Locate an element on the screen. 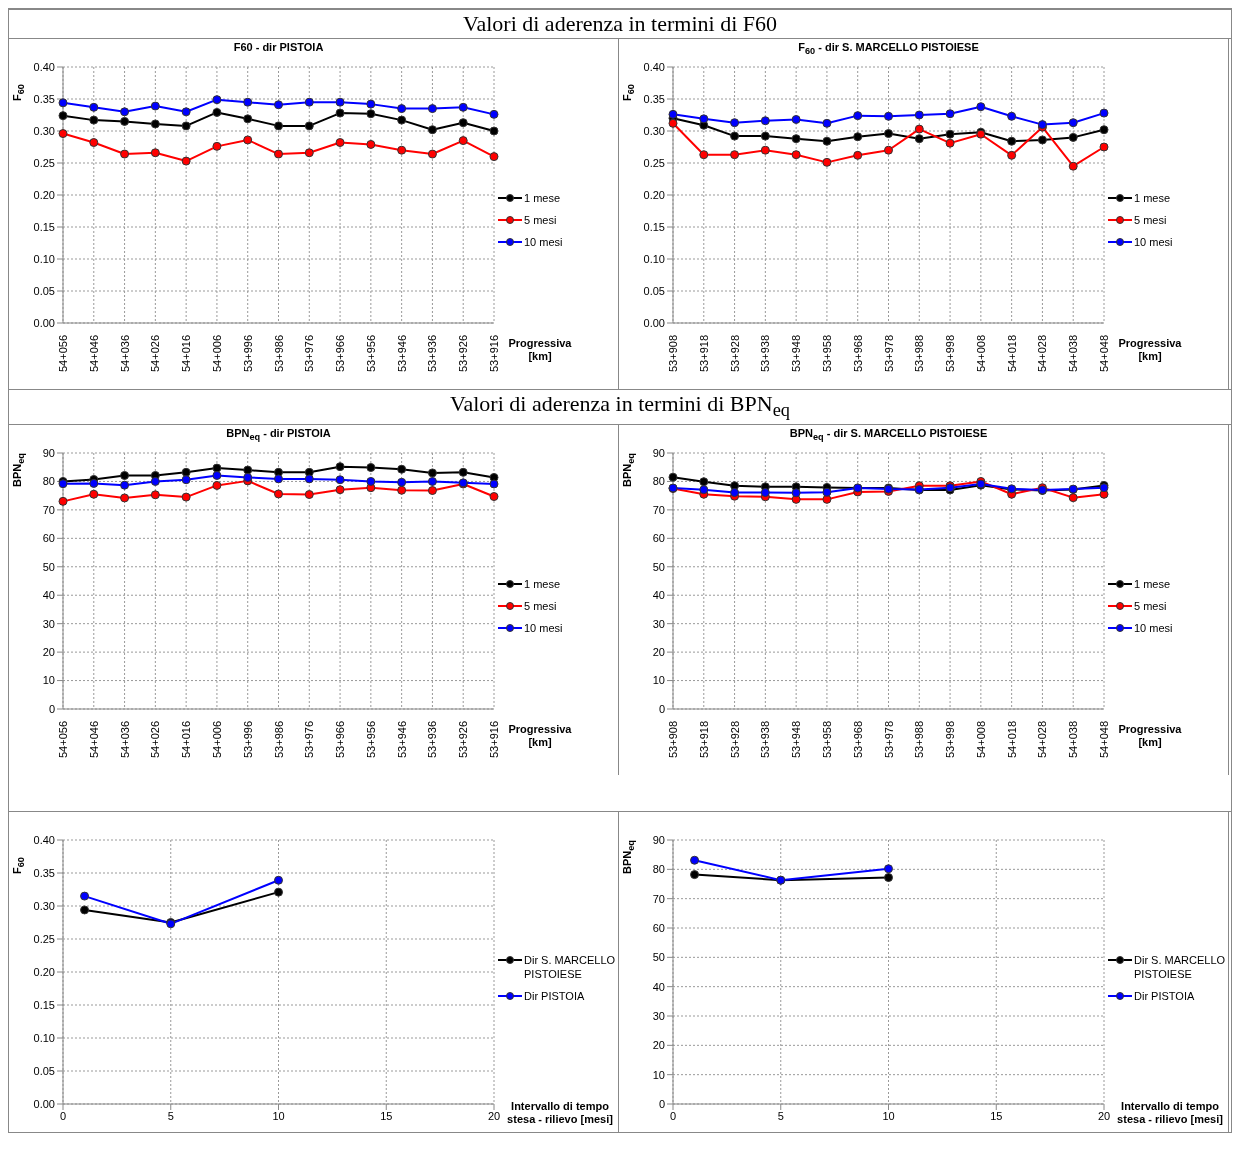 This screenshot has width=1238, height=1175. x-tick-label: 54+048 is located at coordinates (1104, 740).